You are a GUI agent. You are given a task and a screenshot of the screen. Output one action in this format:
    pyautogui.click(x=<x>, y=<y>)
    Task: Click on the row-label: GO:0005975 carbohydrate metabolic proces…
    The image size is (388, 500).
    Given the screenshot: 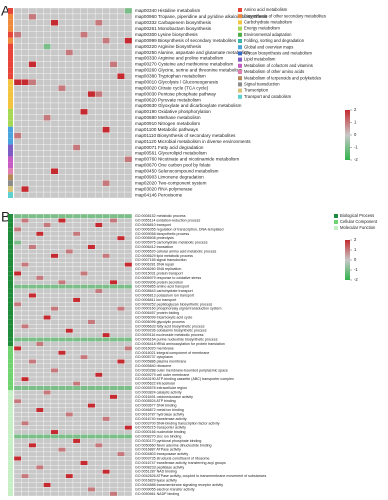 What is the action you would take?
    pyautogui.click(x=171, y=243)
    